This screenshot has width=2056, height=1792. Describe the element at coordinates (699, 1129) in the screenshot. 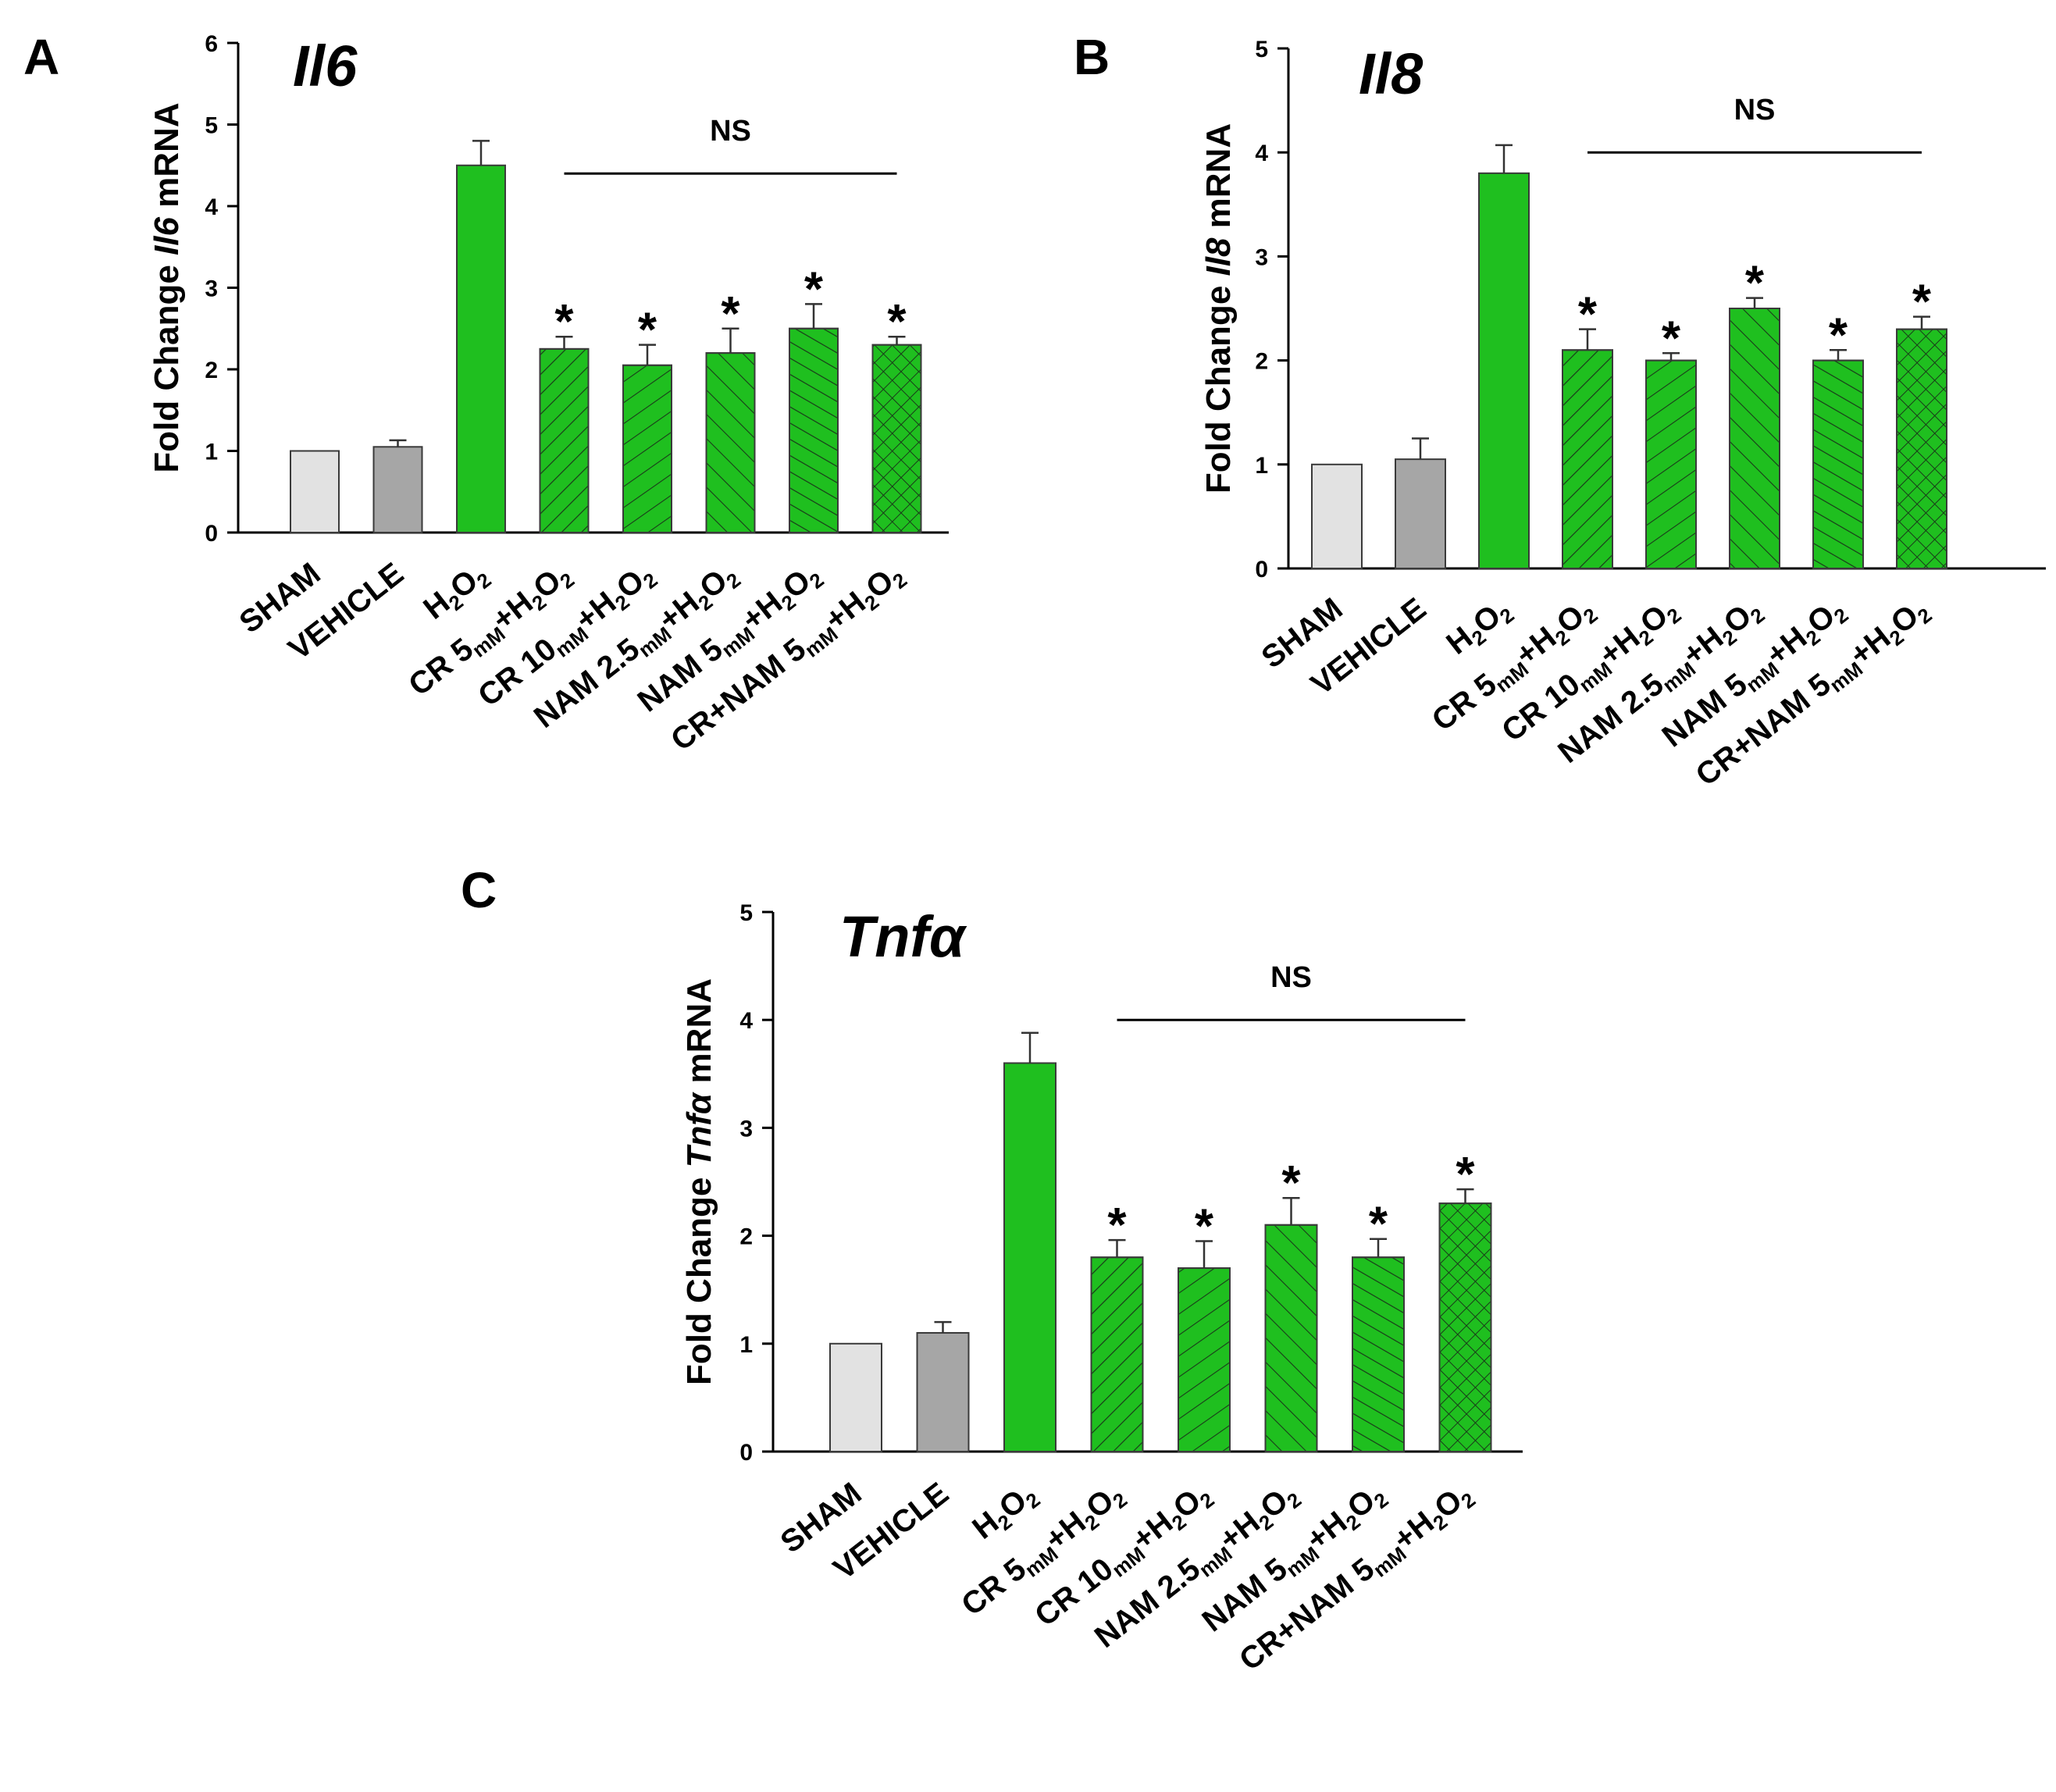

I see `y-axis-label-gene: Tnfα` at that location.